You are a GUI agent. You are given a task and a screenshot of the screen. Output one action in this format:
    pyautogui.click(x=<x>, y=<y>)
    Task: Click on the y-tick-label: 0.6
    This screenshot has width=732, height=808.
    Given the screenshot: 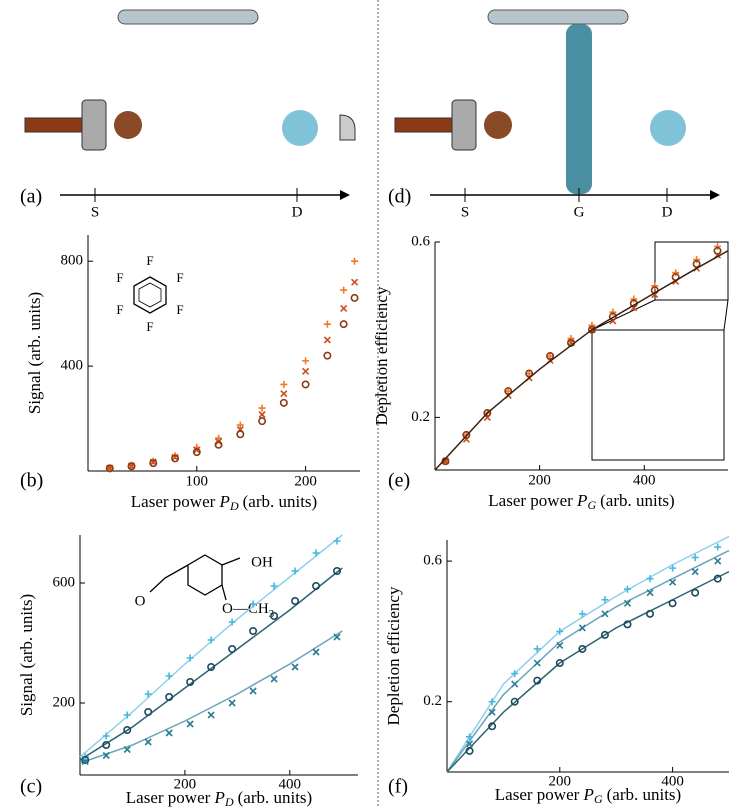 What is the action you would take?
    pyautogui.click(x=432, y=561)
    